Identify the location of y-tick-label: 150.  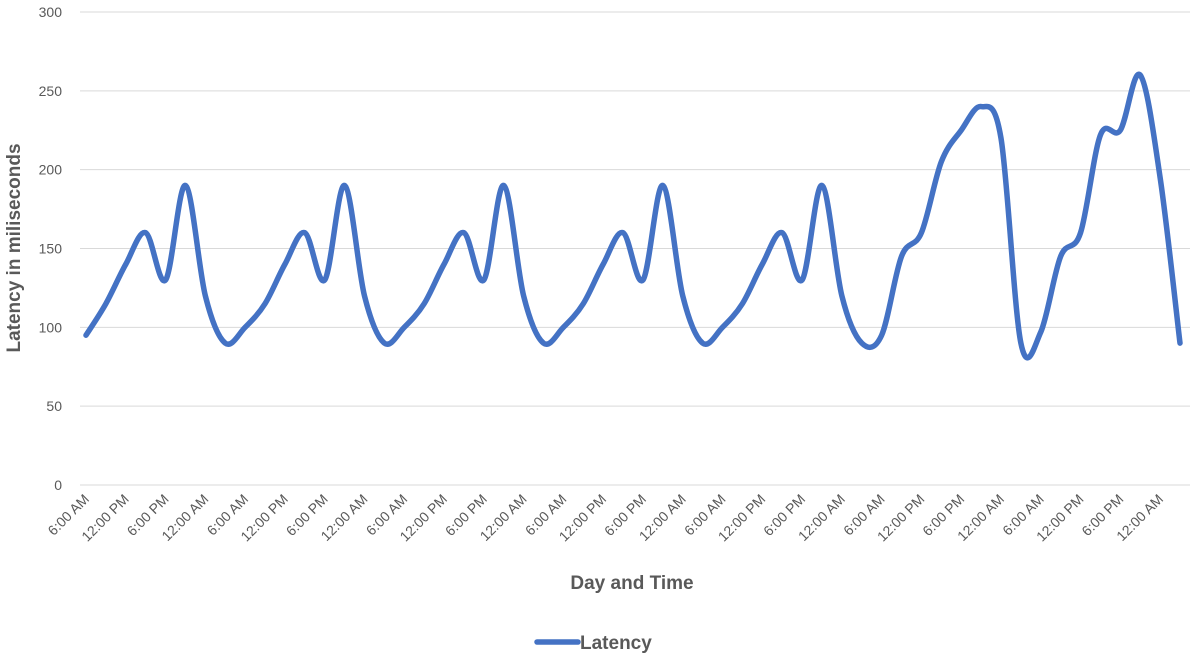
(51, 249).